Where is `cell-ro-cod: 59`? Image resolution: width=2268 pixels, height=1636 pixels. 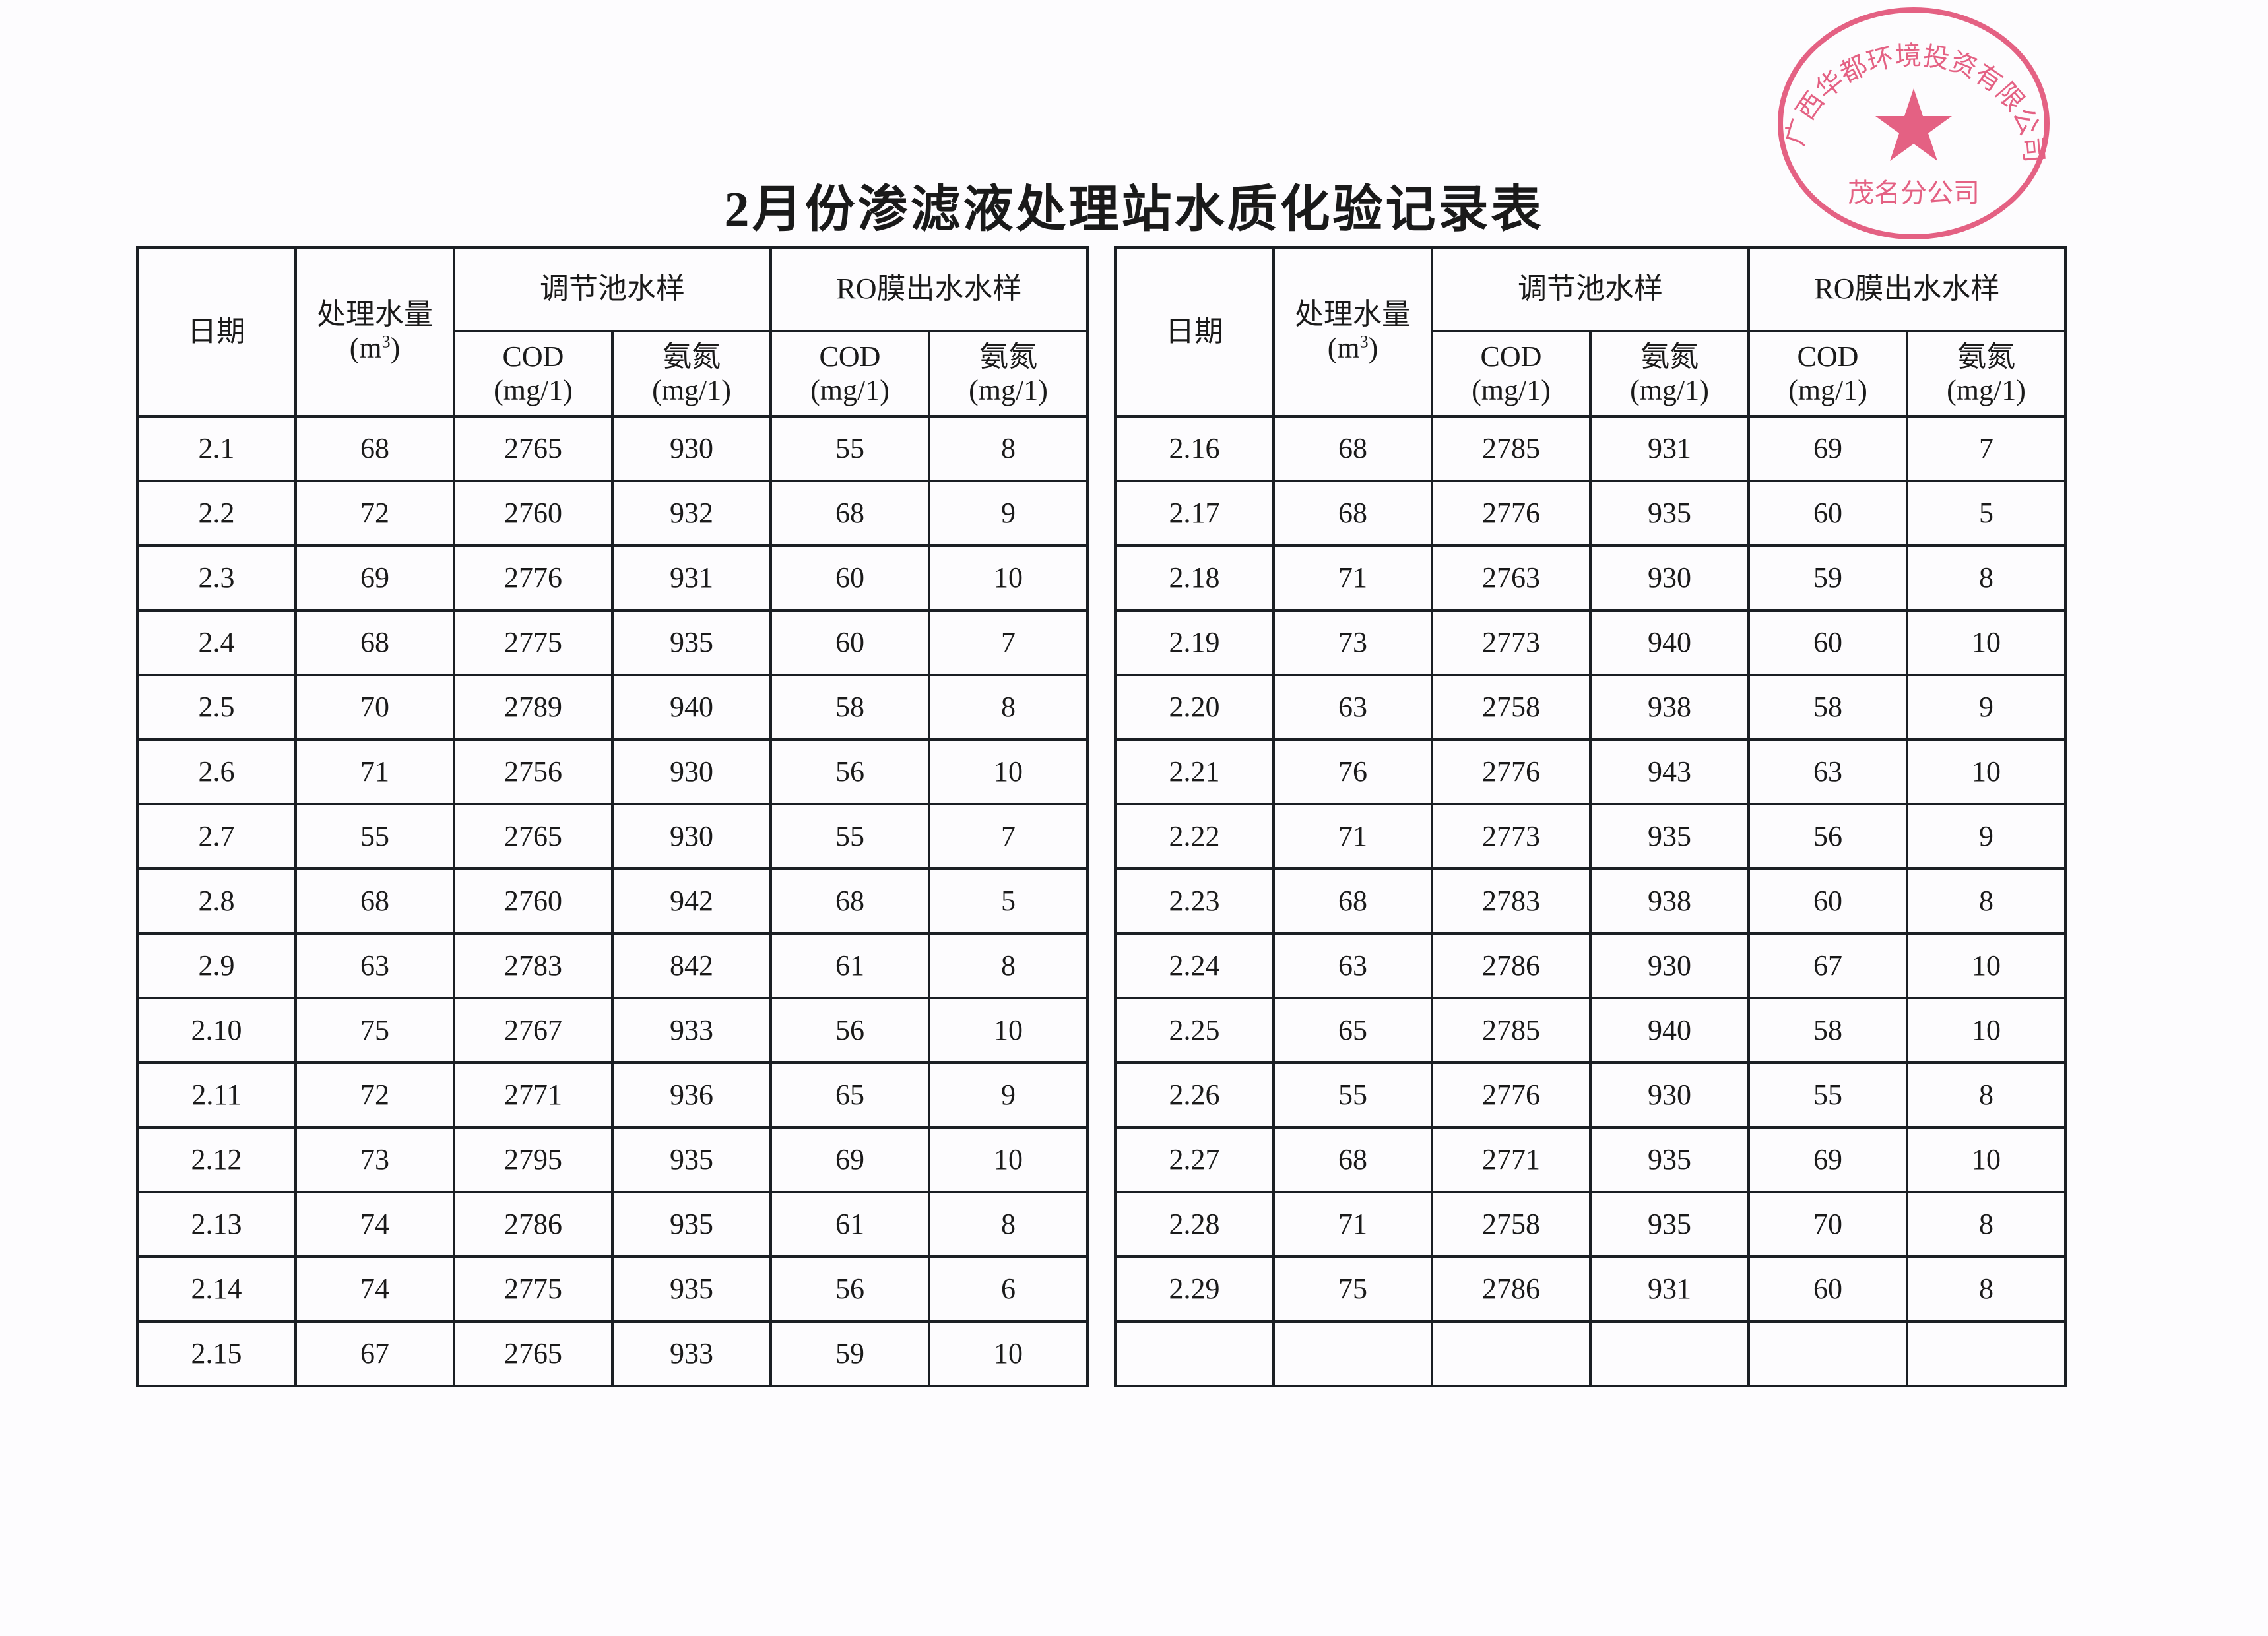
cell-ro-cod: 59 is located at coordinates (850, 1353).